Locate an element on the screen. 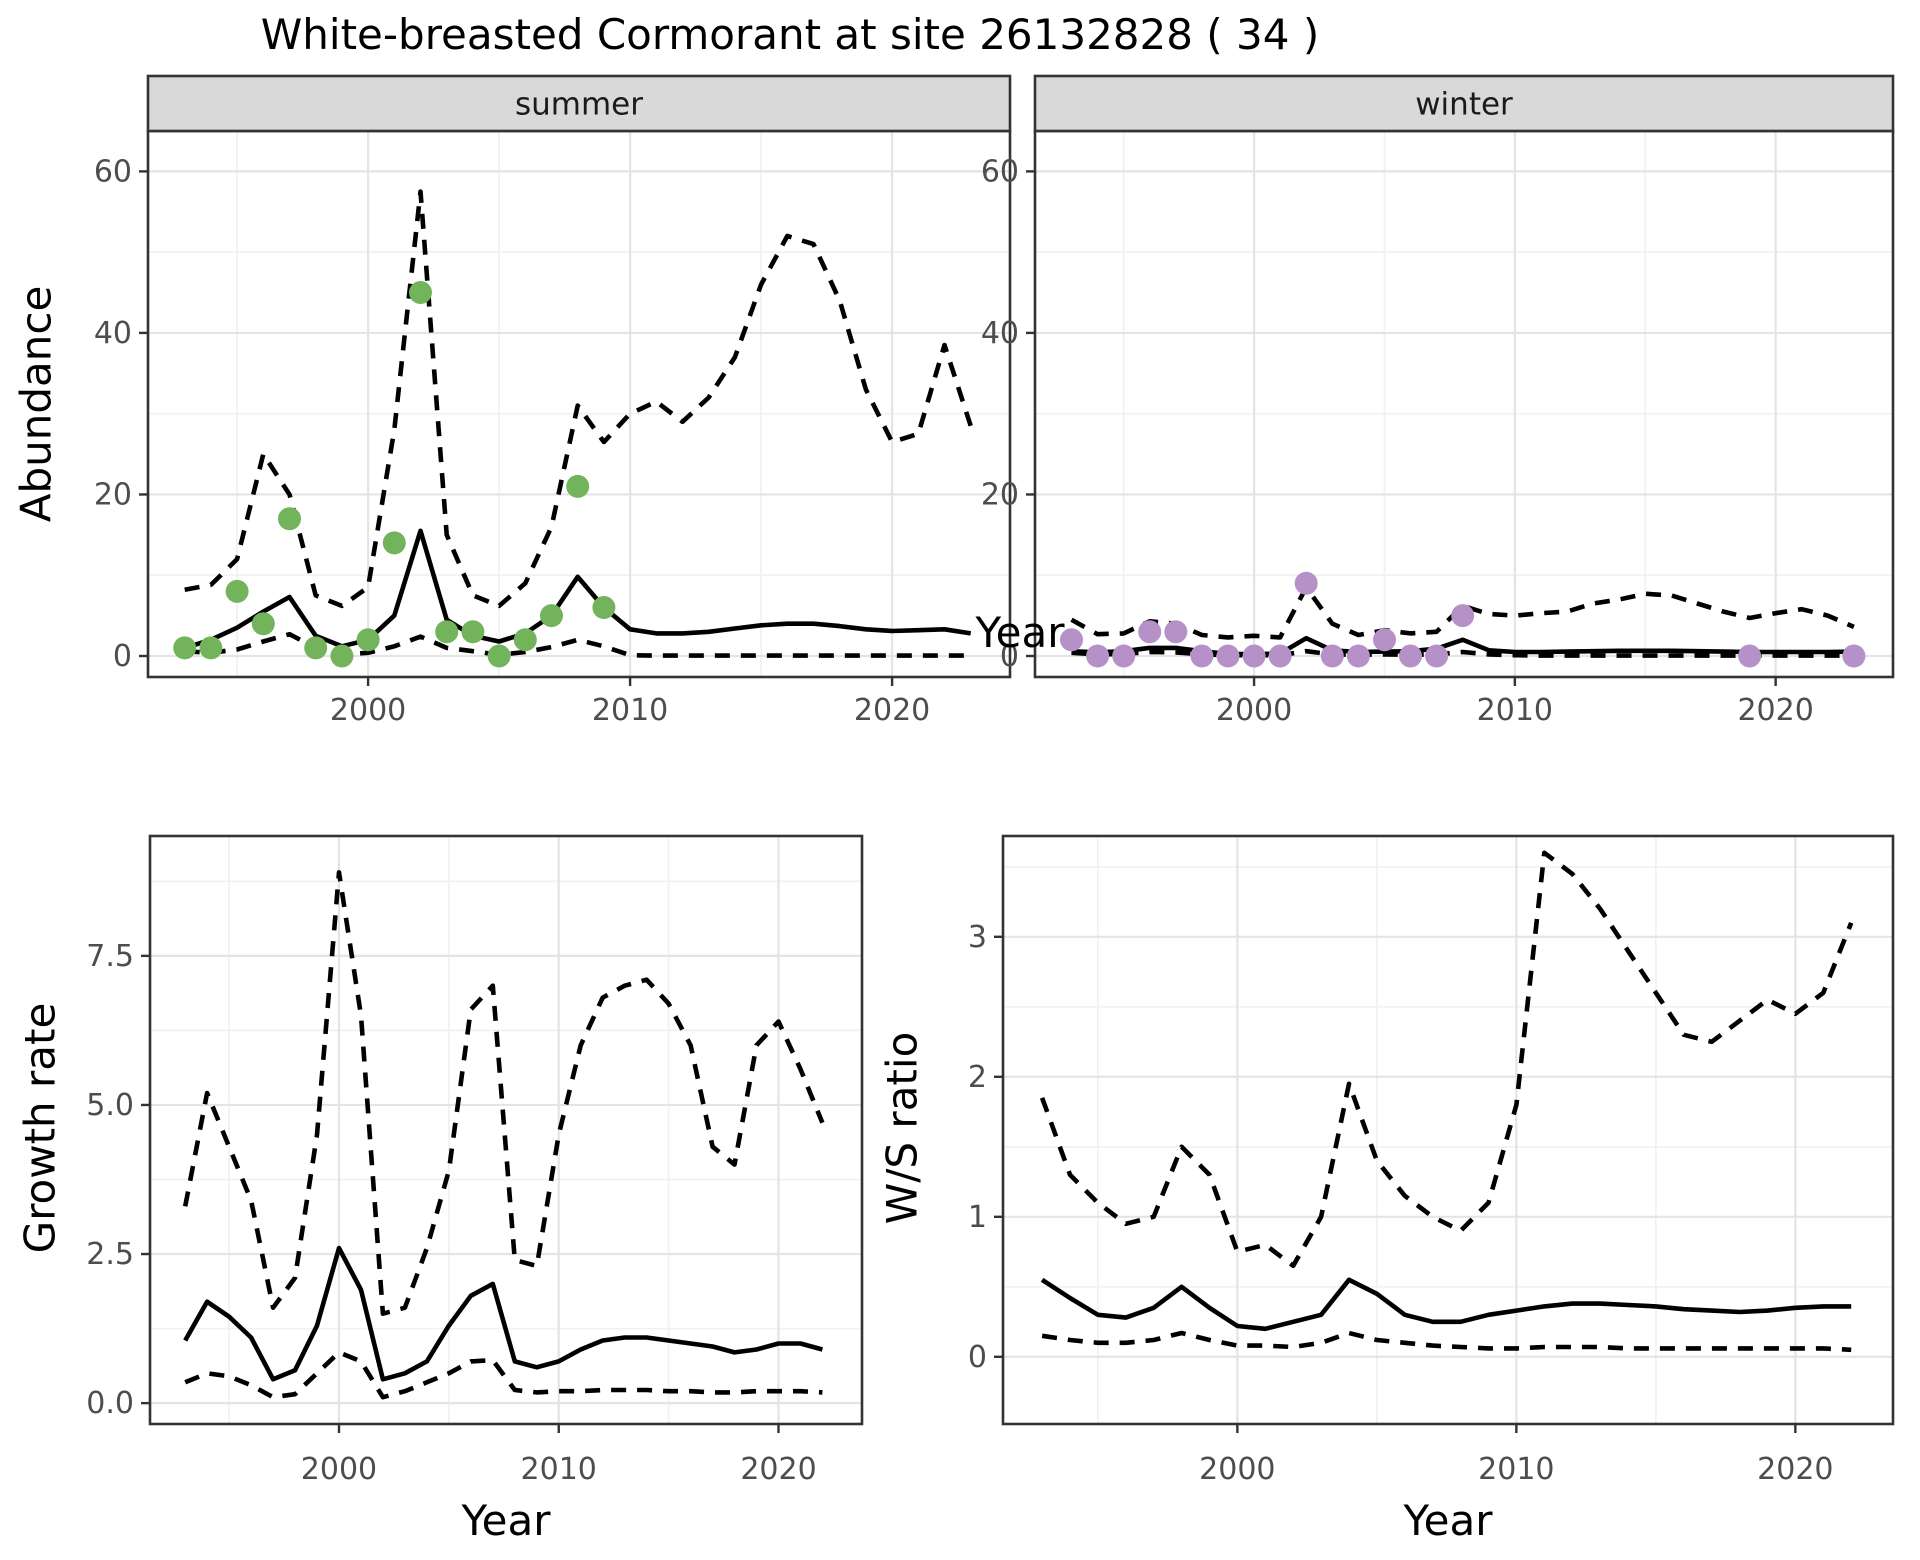 This screenshot has width=1920, height=1560. y-axis-title-growth-rate: Growth rate is located at coordinates (40, 1128).